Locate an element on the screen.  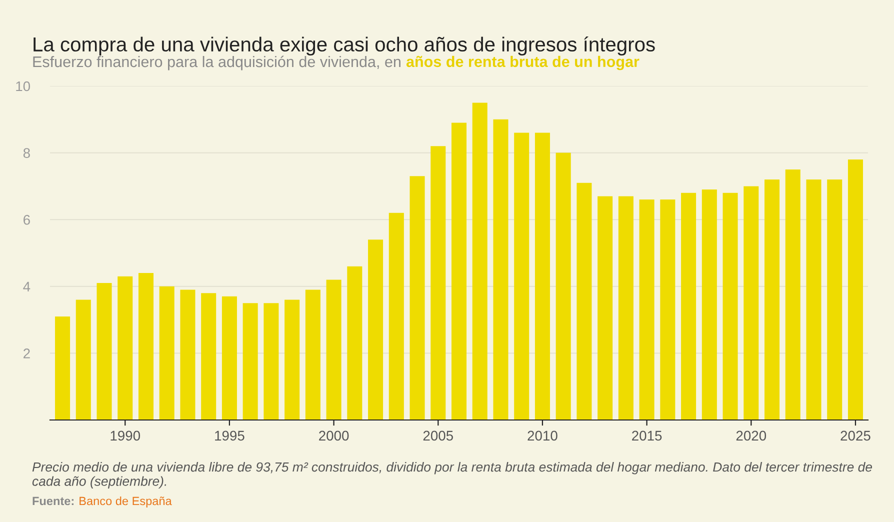
x-tick-label: 2005 is located at coordinates (438, 435).